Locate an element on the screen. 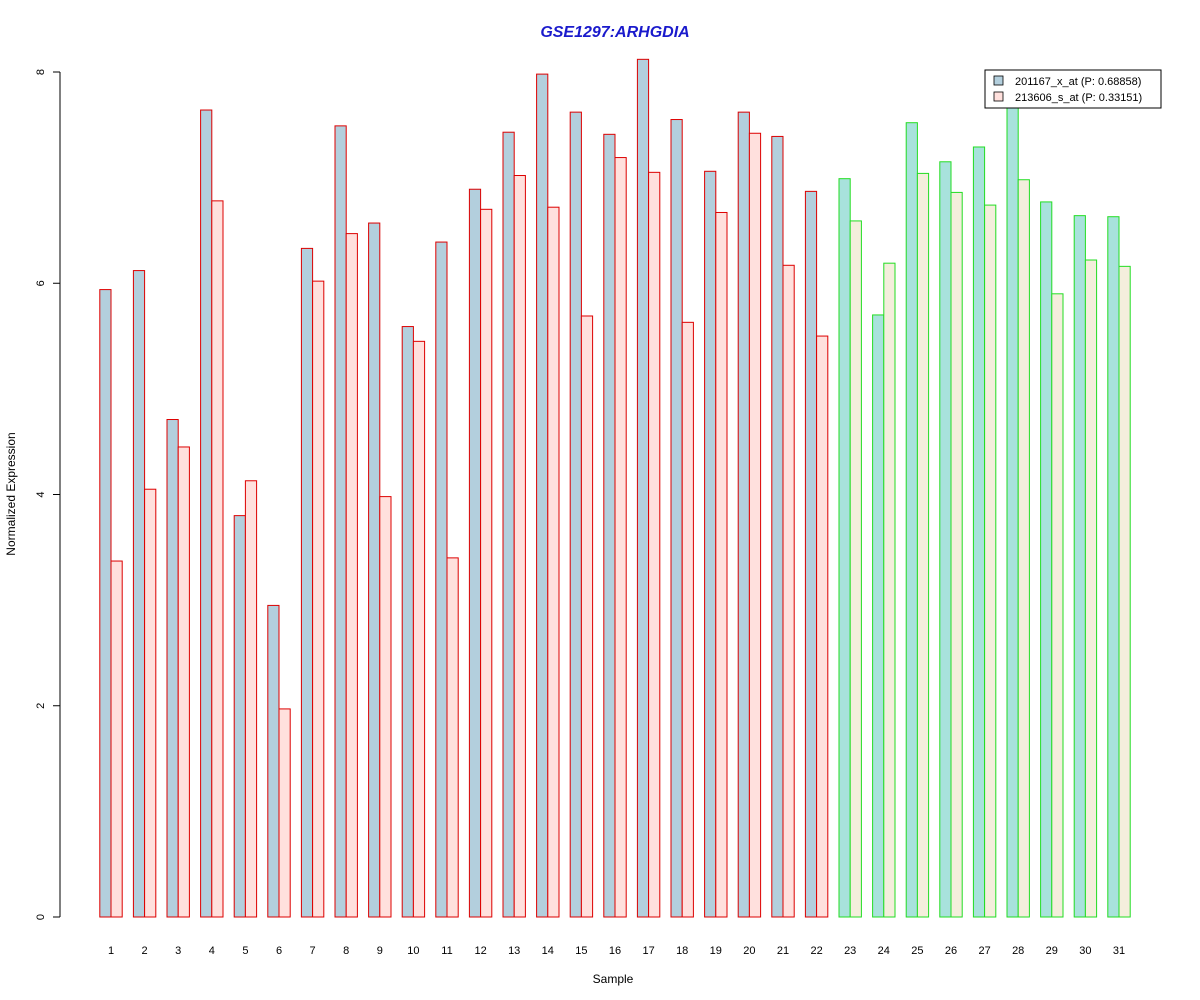  x-tick-label: 19 is located at coordinates (716, 951).